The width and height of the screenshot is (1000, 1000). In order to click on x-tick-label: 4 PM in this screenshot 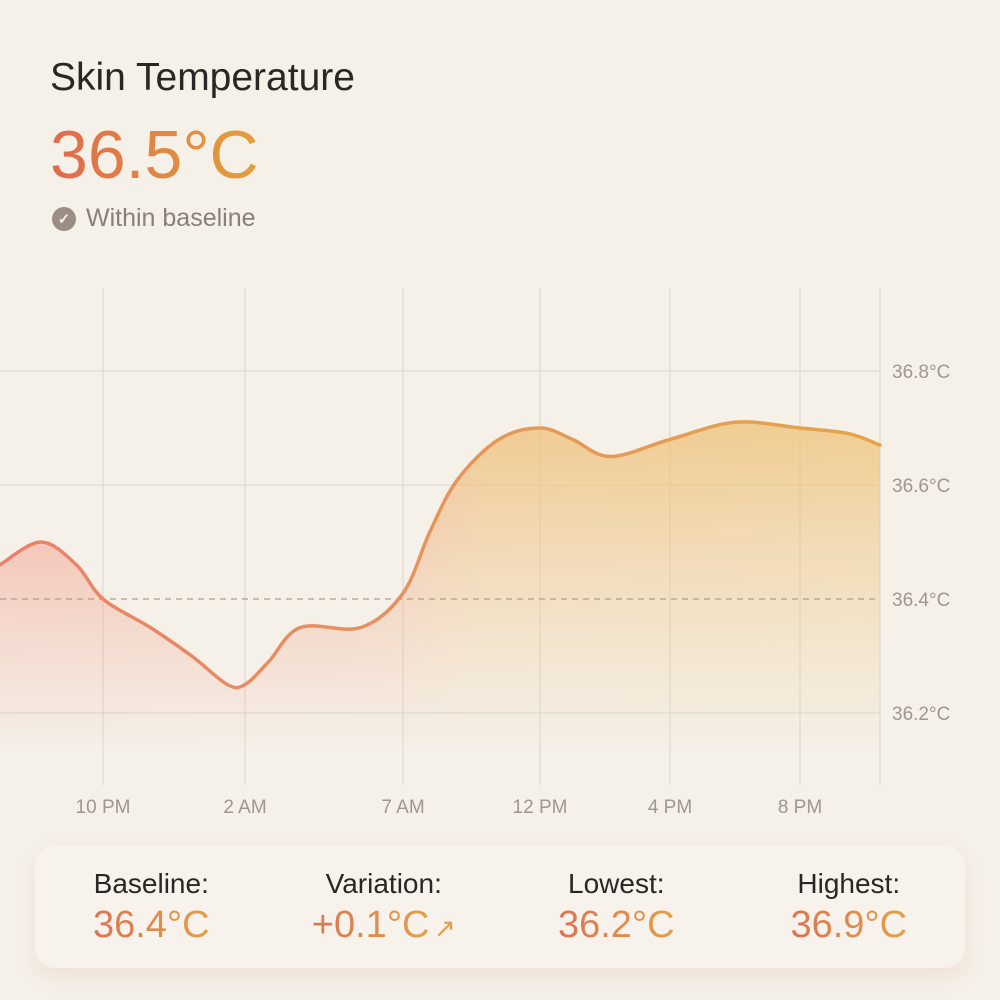, I will do `click(670, 807)`.